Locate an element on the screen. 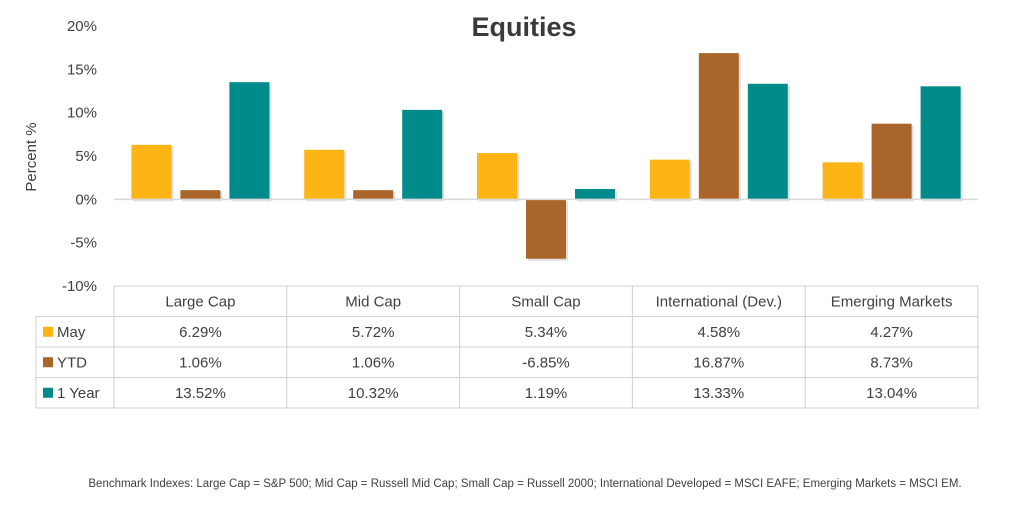 Image resolution: width=1024 pixels, height=505 pixels. chart-title: Equities is located at coordinates (523, 27).